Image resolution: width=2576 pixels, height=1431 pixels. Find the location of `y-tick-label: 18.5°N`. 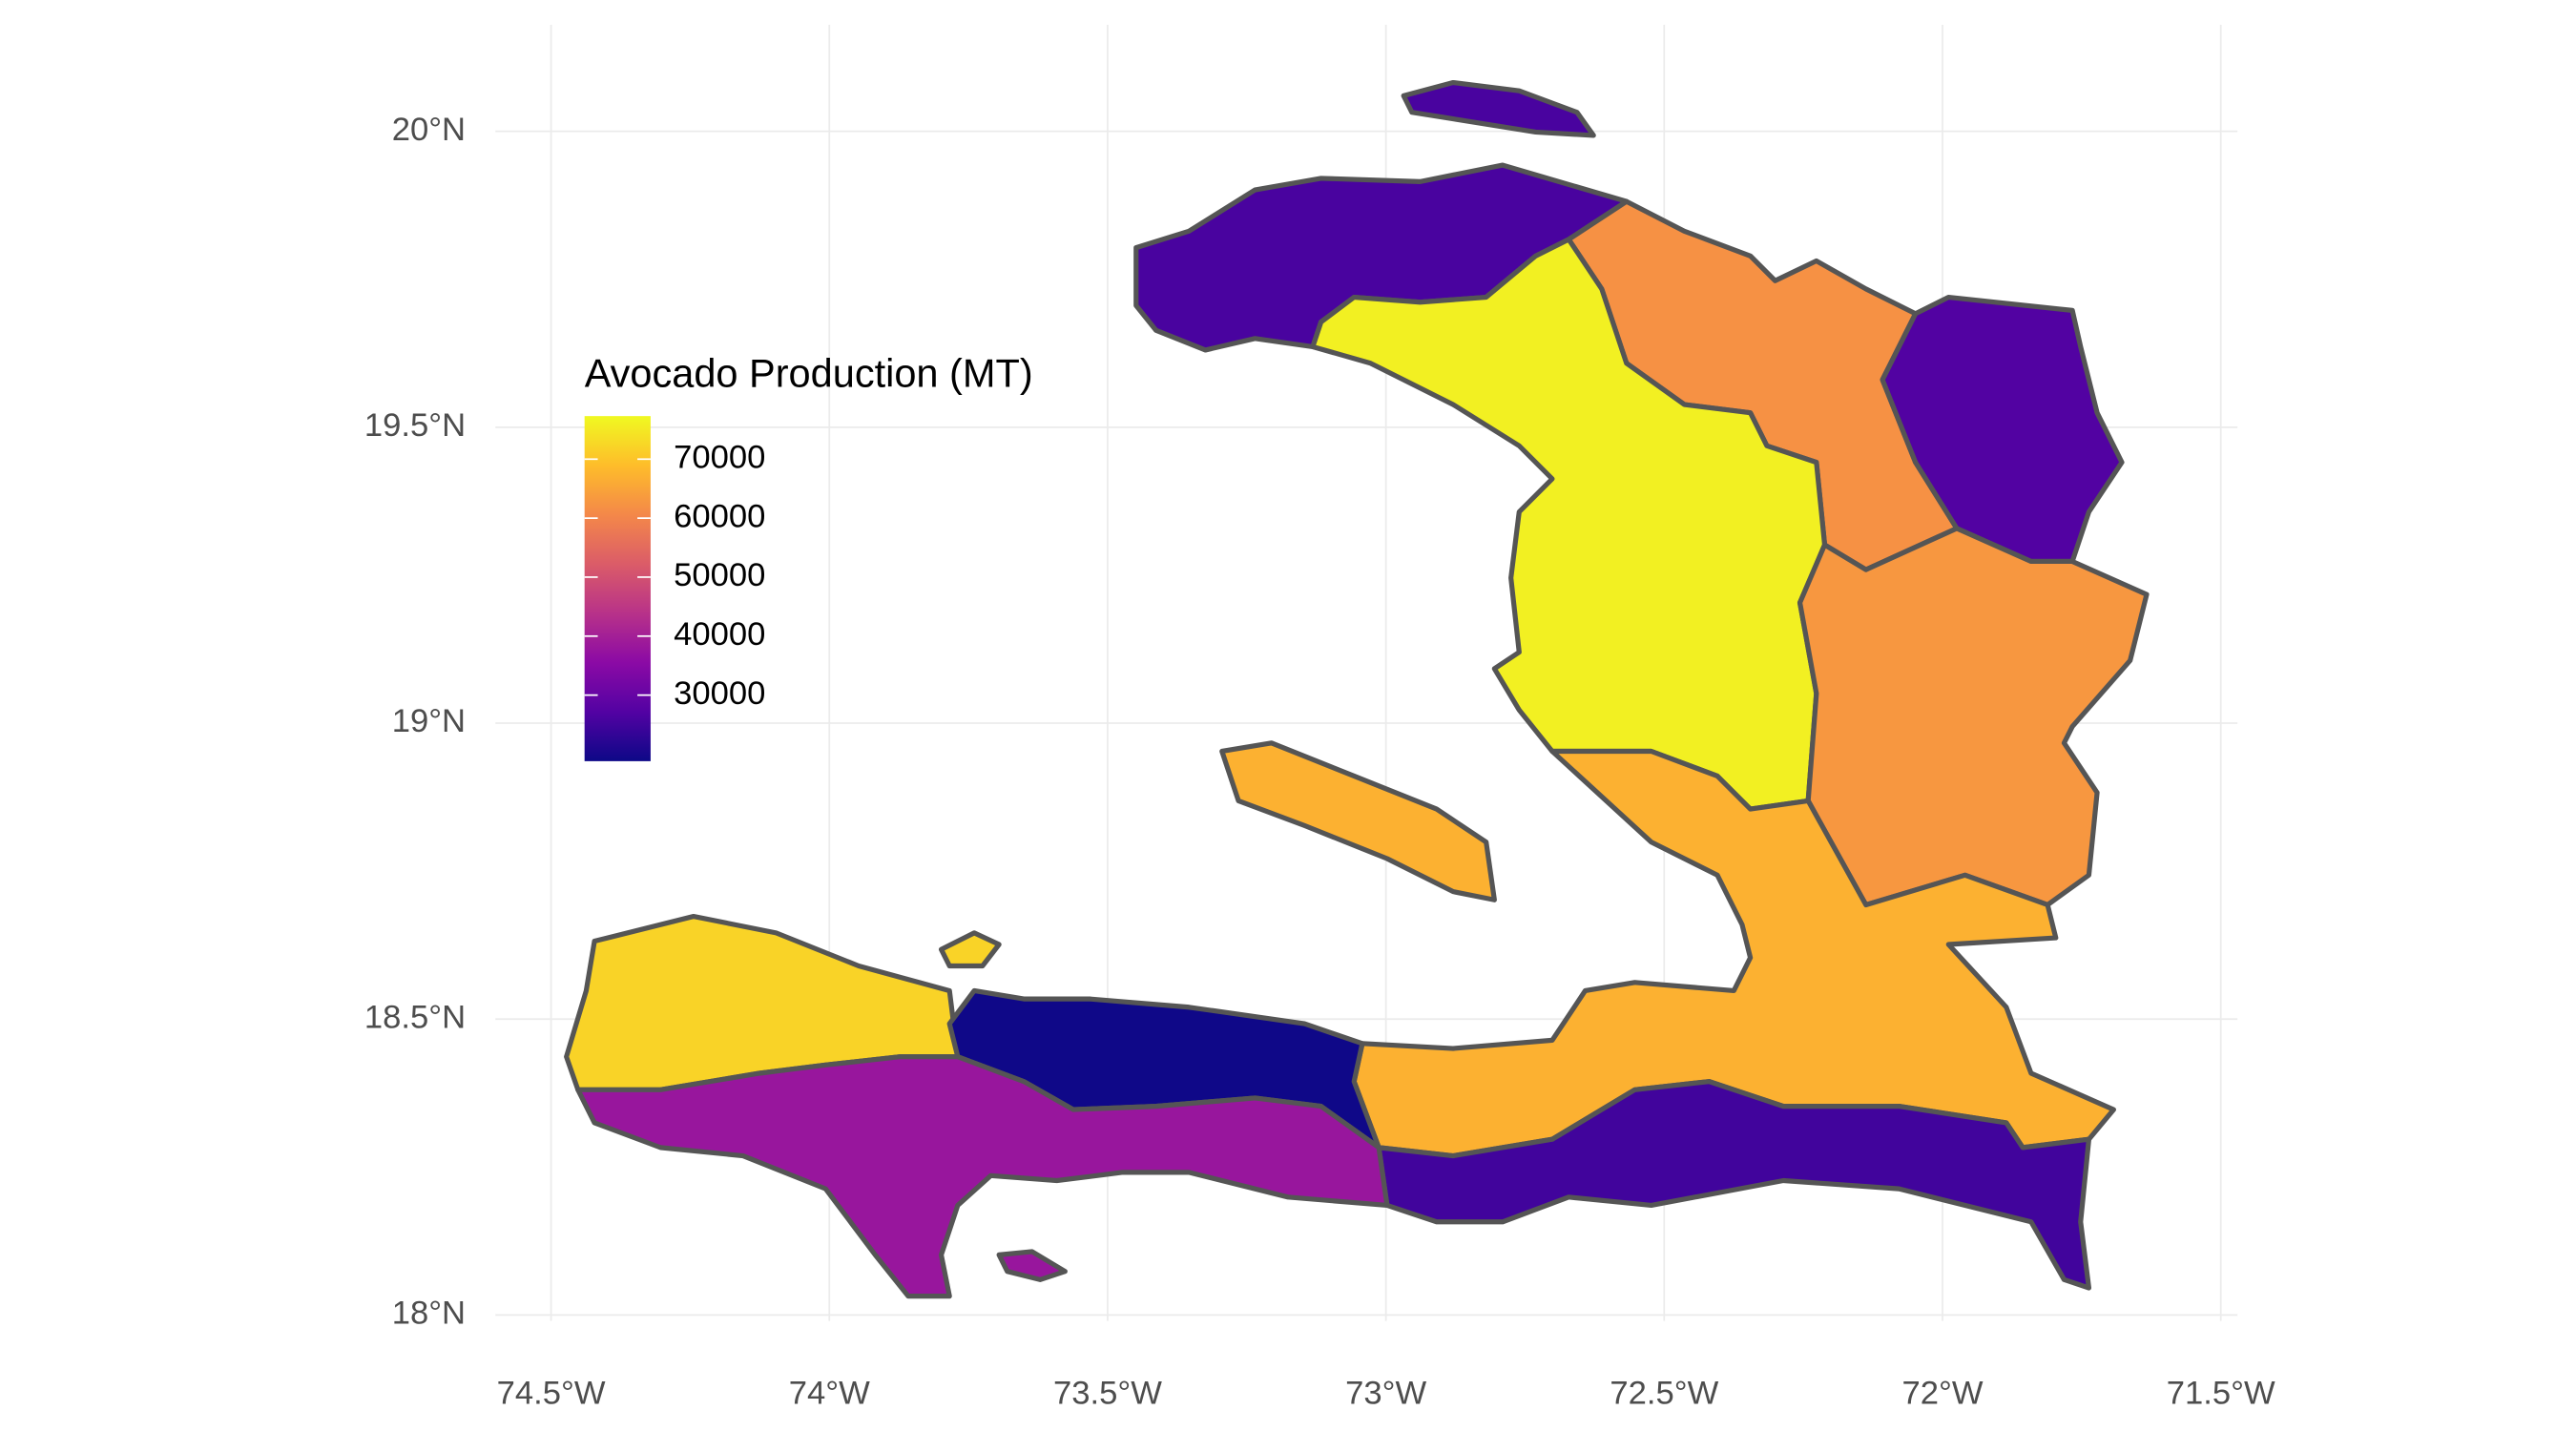

y-tick-label: 18.5°N is located at coordinates (415, 1017).